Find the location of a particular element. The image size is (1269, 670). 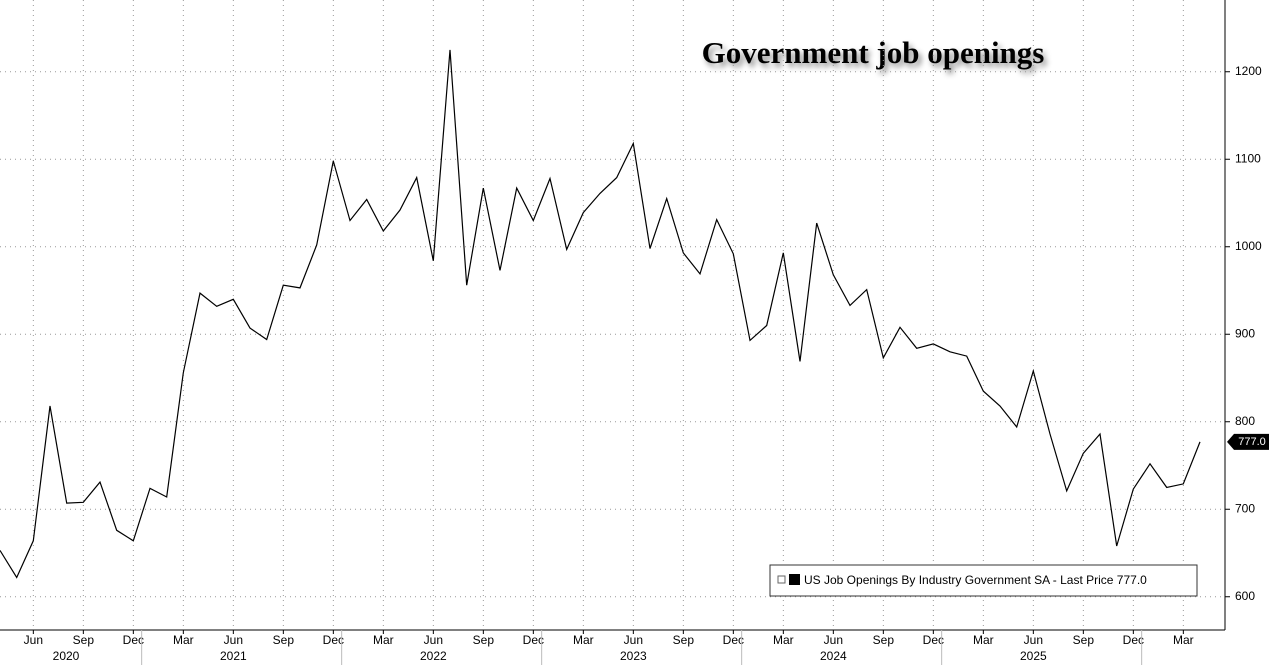

year-label: 2021 is located at coordinates (233, 656).